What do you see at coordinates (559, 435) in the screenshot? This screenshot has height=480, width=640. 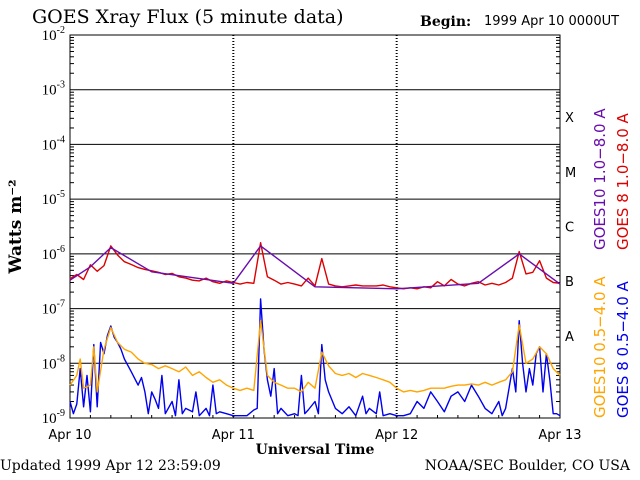 I see `x-tick-label: Apr 13` at bounding box center [559, 435].